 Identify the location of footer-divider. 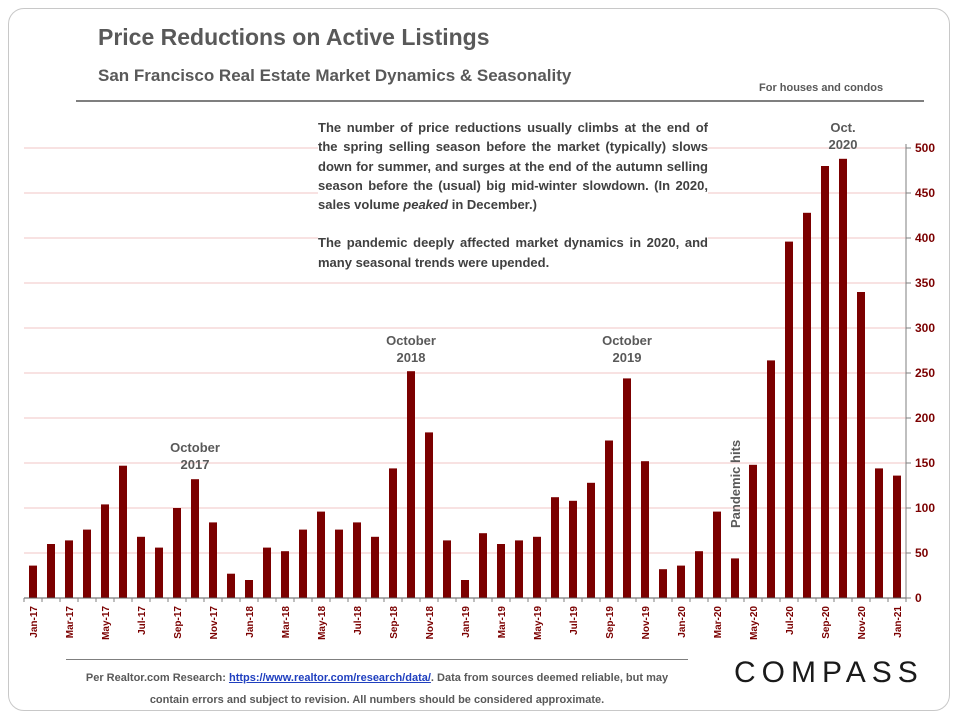
(377, 659).